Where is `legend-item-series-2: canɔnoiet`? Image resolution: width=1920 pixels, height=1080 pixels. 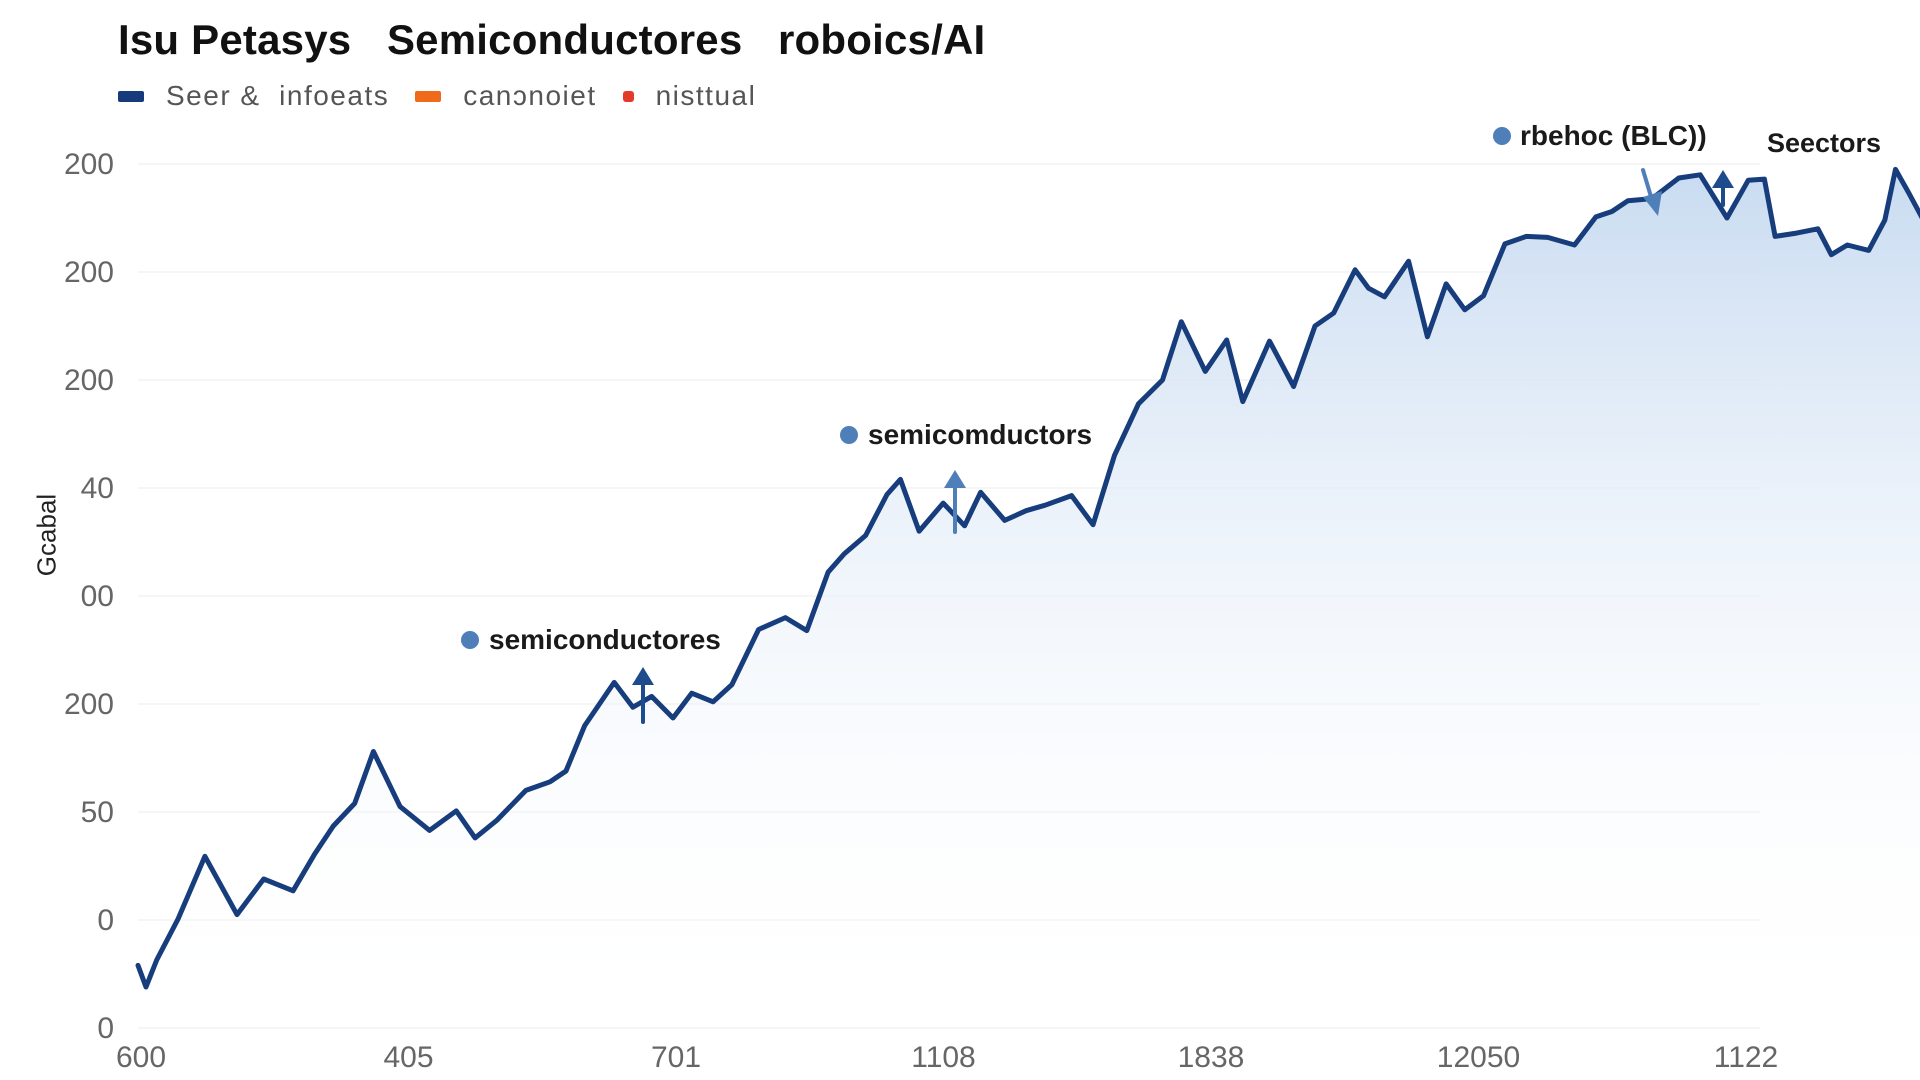
legend-item-series-2: canɔnoiet is located at coordinates (505, 96).